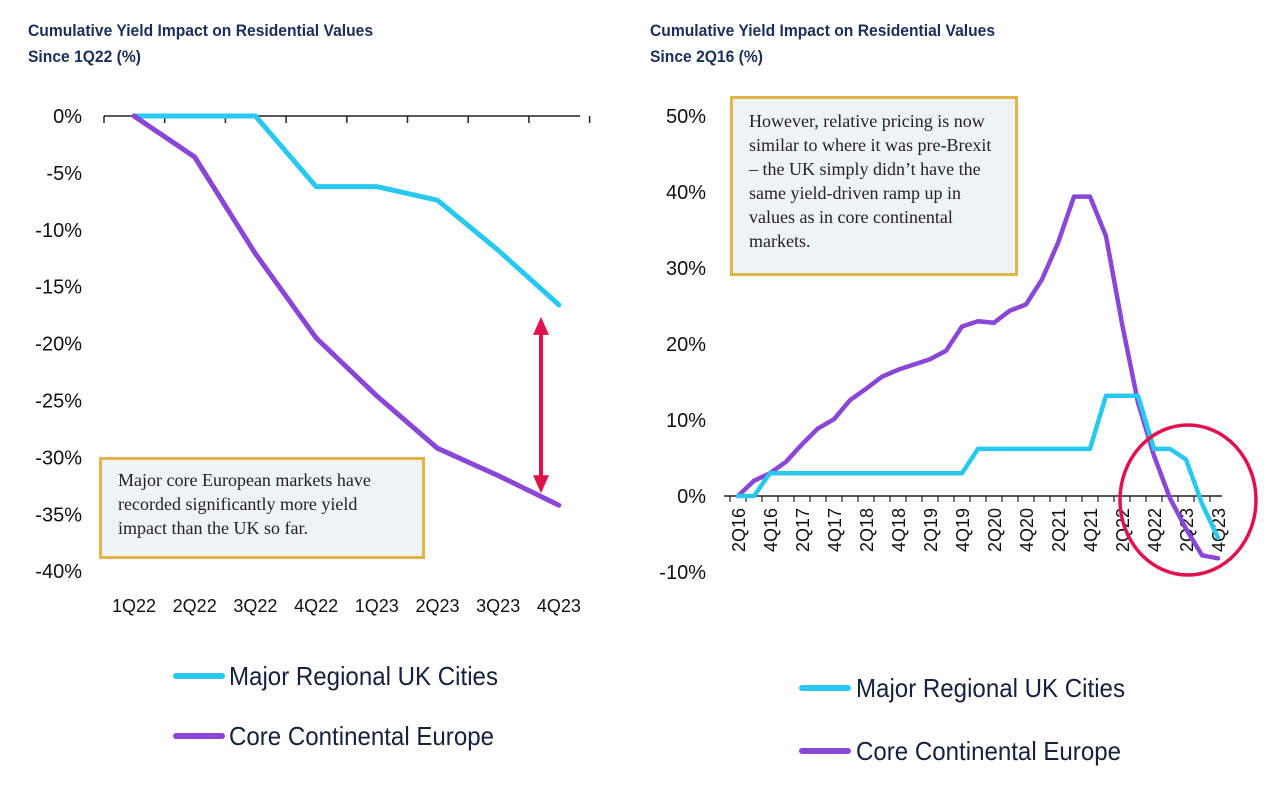 The height and width of the screenshot is (792, 1280). What do you see at coordinates (691, 497) in the screenshot?
I see `right-y-tick-label: 0%` at bounding box center [691, 497].